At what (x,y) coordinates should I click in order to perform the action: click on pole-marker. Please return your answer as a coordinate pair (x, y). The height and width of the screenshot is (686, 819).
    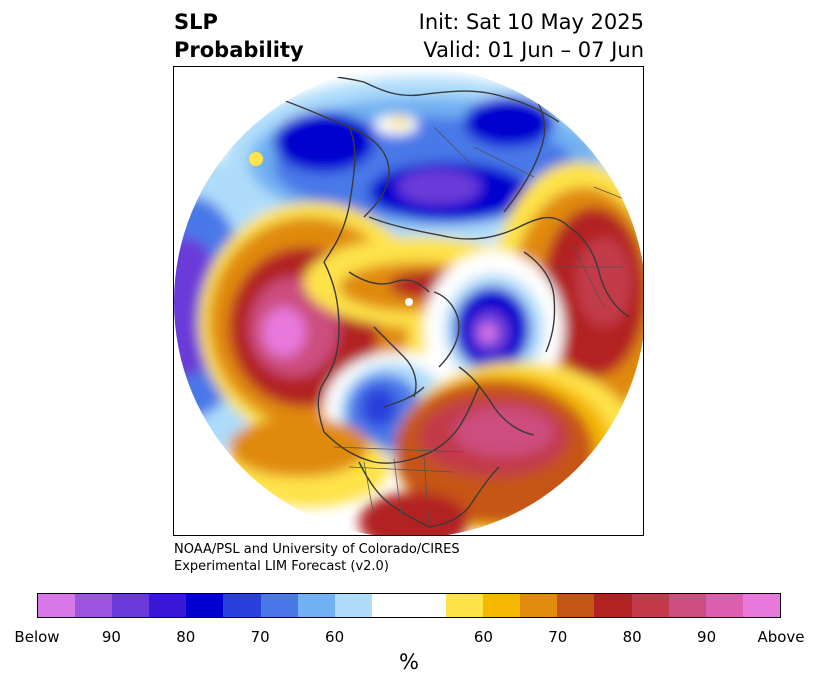
    Looking at the image, I should click on (409, 302).